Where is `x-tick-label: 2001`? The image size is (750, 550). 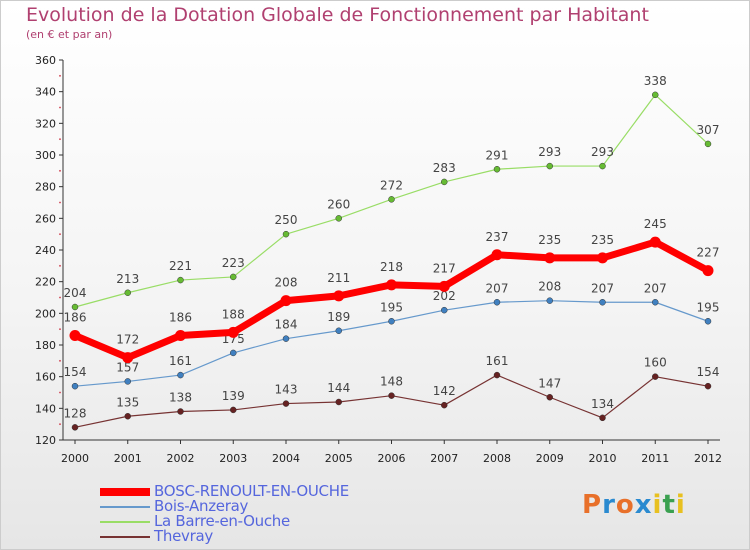
x-tick-label: 2001 is located at coordinates (128, 458).